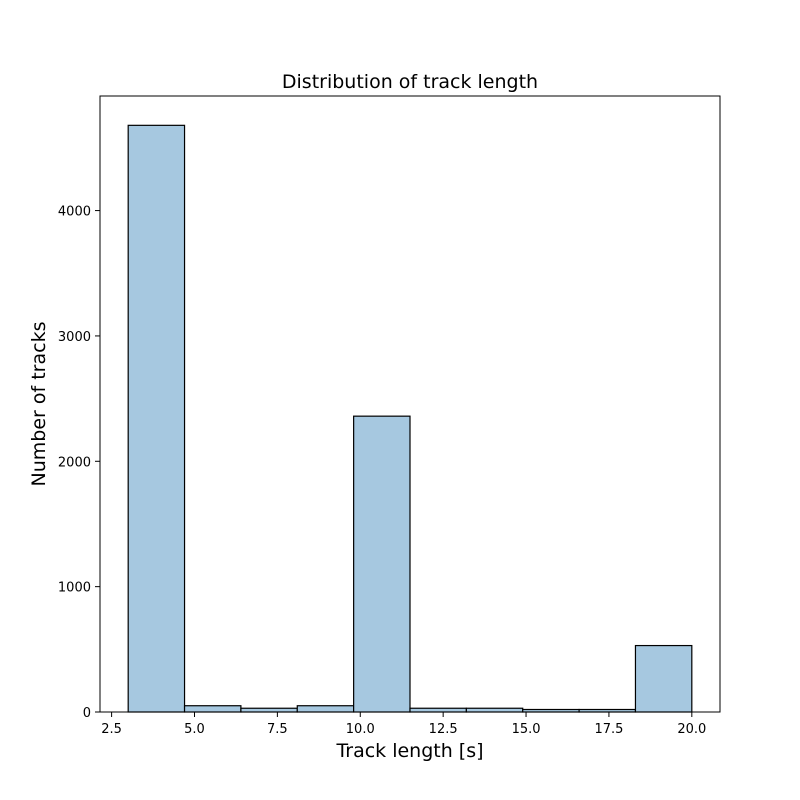 This screenshot has height=800, width=800. I want to click on x-tick-label: 20.0, so click(691, 729).